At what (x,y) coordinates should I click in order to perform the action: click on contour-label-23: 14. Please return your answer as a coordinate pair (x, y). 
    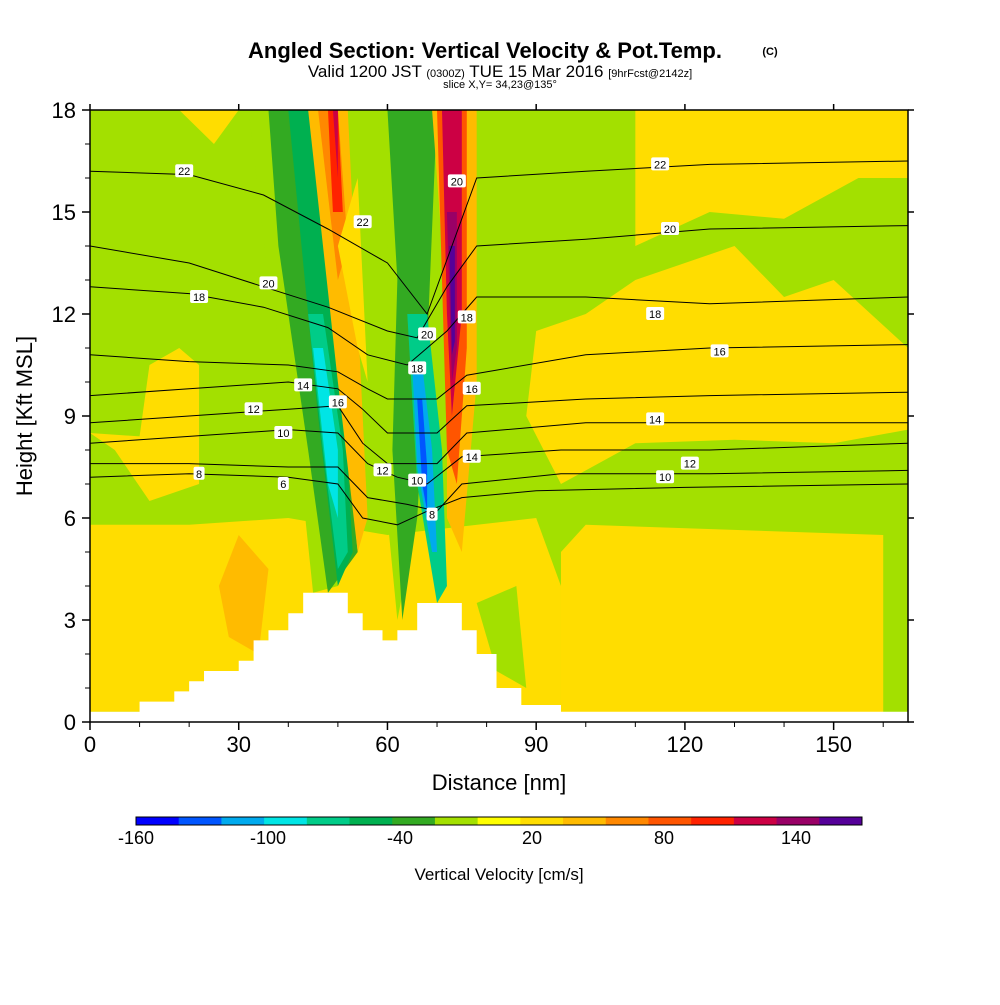
    Looking at the image, I should click on (655, 420).